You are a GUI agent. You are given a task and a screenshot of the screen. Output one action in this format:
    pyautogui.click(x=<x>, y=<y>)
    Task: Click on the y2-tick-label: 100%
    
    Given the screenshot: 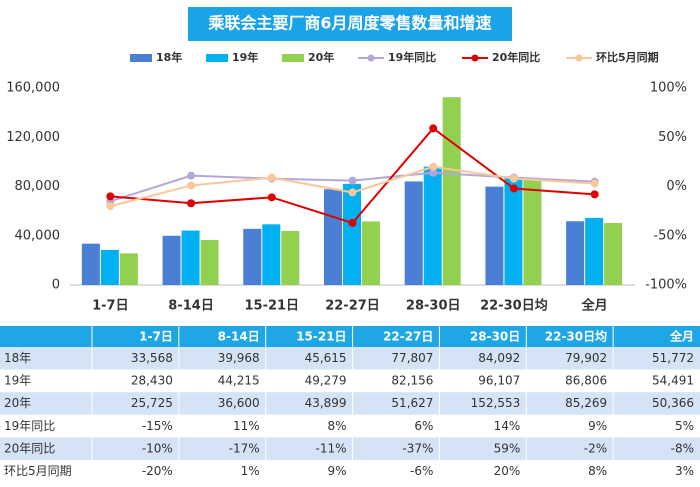 What is the action you would take?
    pyautogui.click(x=668, y=88)
    